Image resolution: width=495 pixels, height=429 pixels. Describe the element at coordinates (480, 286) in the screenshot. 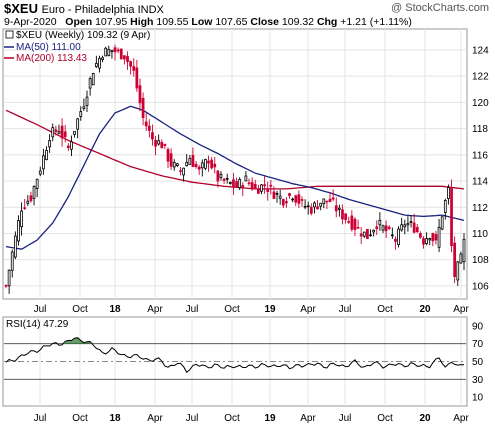

I see `y-tick-label: 106` at that location.